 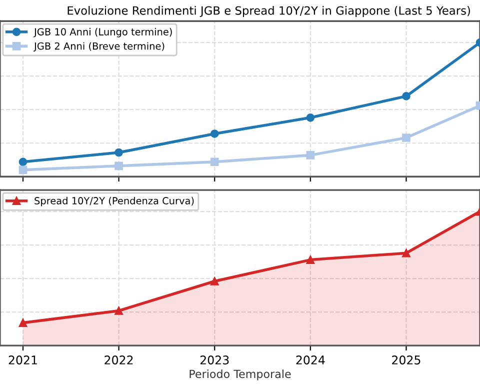 What do you see at coordinates (310, 360) in the screenshot?
I see `x-tick-label: 2024` at bounding box center [310, 360].